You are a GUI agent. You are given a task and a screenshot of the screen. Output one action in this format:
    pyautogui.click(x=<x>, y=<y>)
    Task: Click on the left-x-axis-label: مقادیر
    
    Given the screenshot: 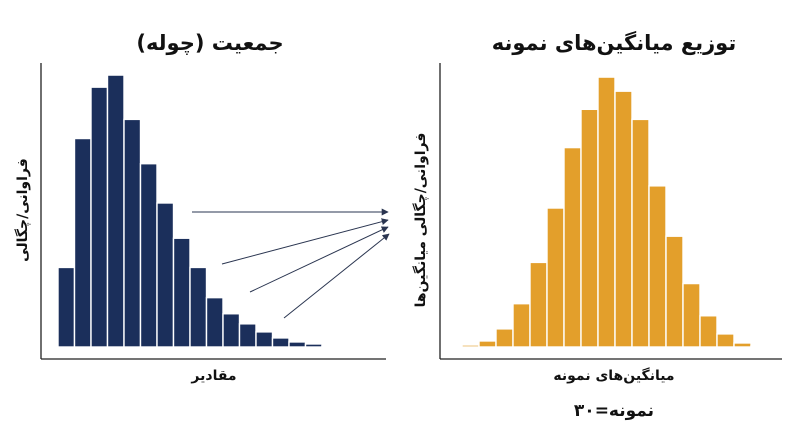 What is the action you would take?
    pyautogui.click(x=213, y=376)
    